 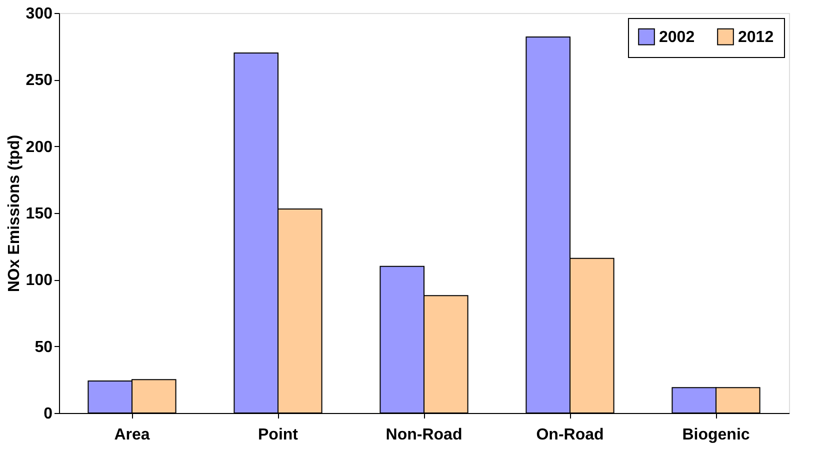 I want to click on y-tick-label: 50, so click(x=43, y=347).